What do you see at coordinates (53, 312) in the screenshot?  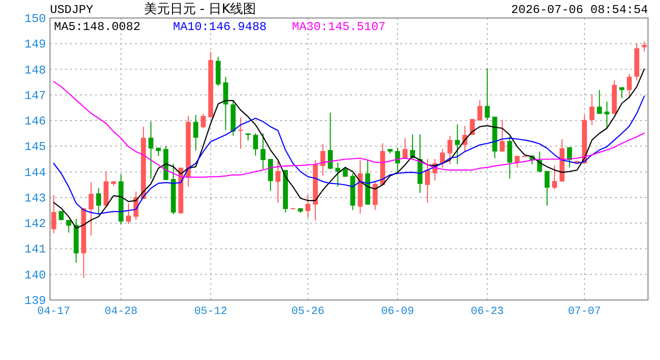 I see `x-tick-label: 04-17` at bounding box center [53, 312].